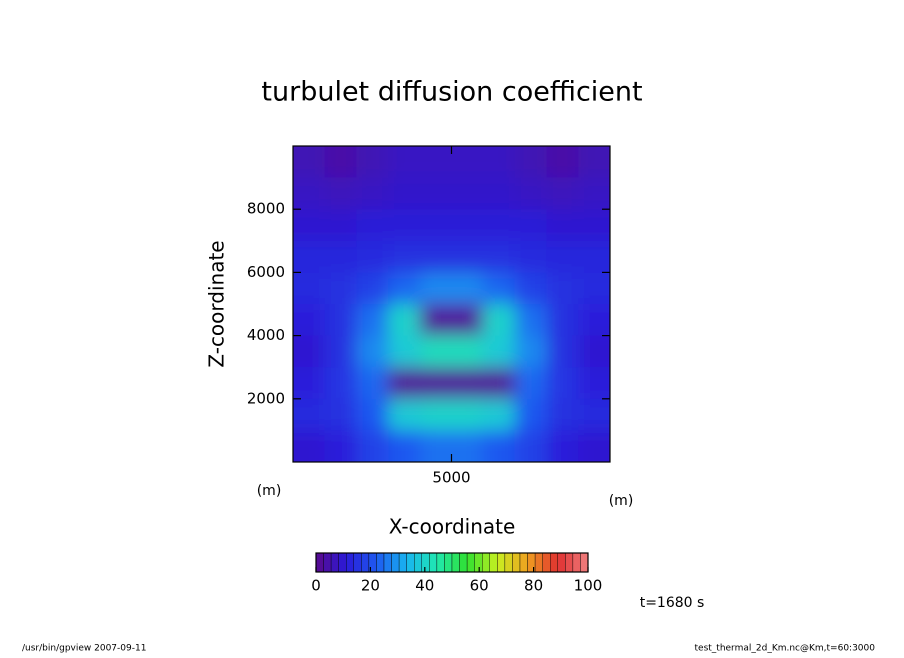 This screenshot has height=658, width=904. Describe the element at coordinates (785, 649) in the screenshot. I see `footer-right: test_thermal_2d_Km.nc@Km,t=60:3000` at that location.